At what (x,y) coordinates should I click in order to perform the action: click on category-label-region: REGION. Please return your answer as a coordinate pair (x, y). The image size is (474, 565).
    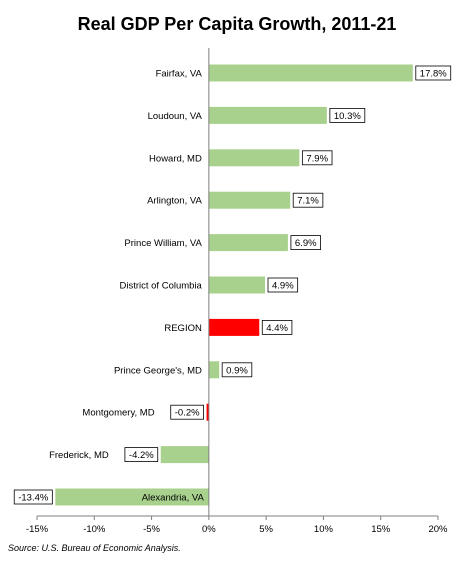
    Looking at the image, I should click on (183, 328).